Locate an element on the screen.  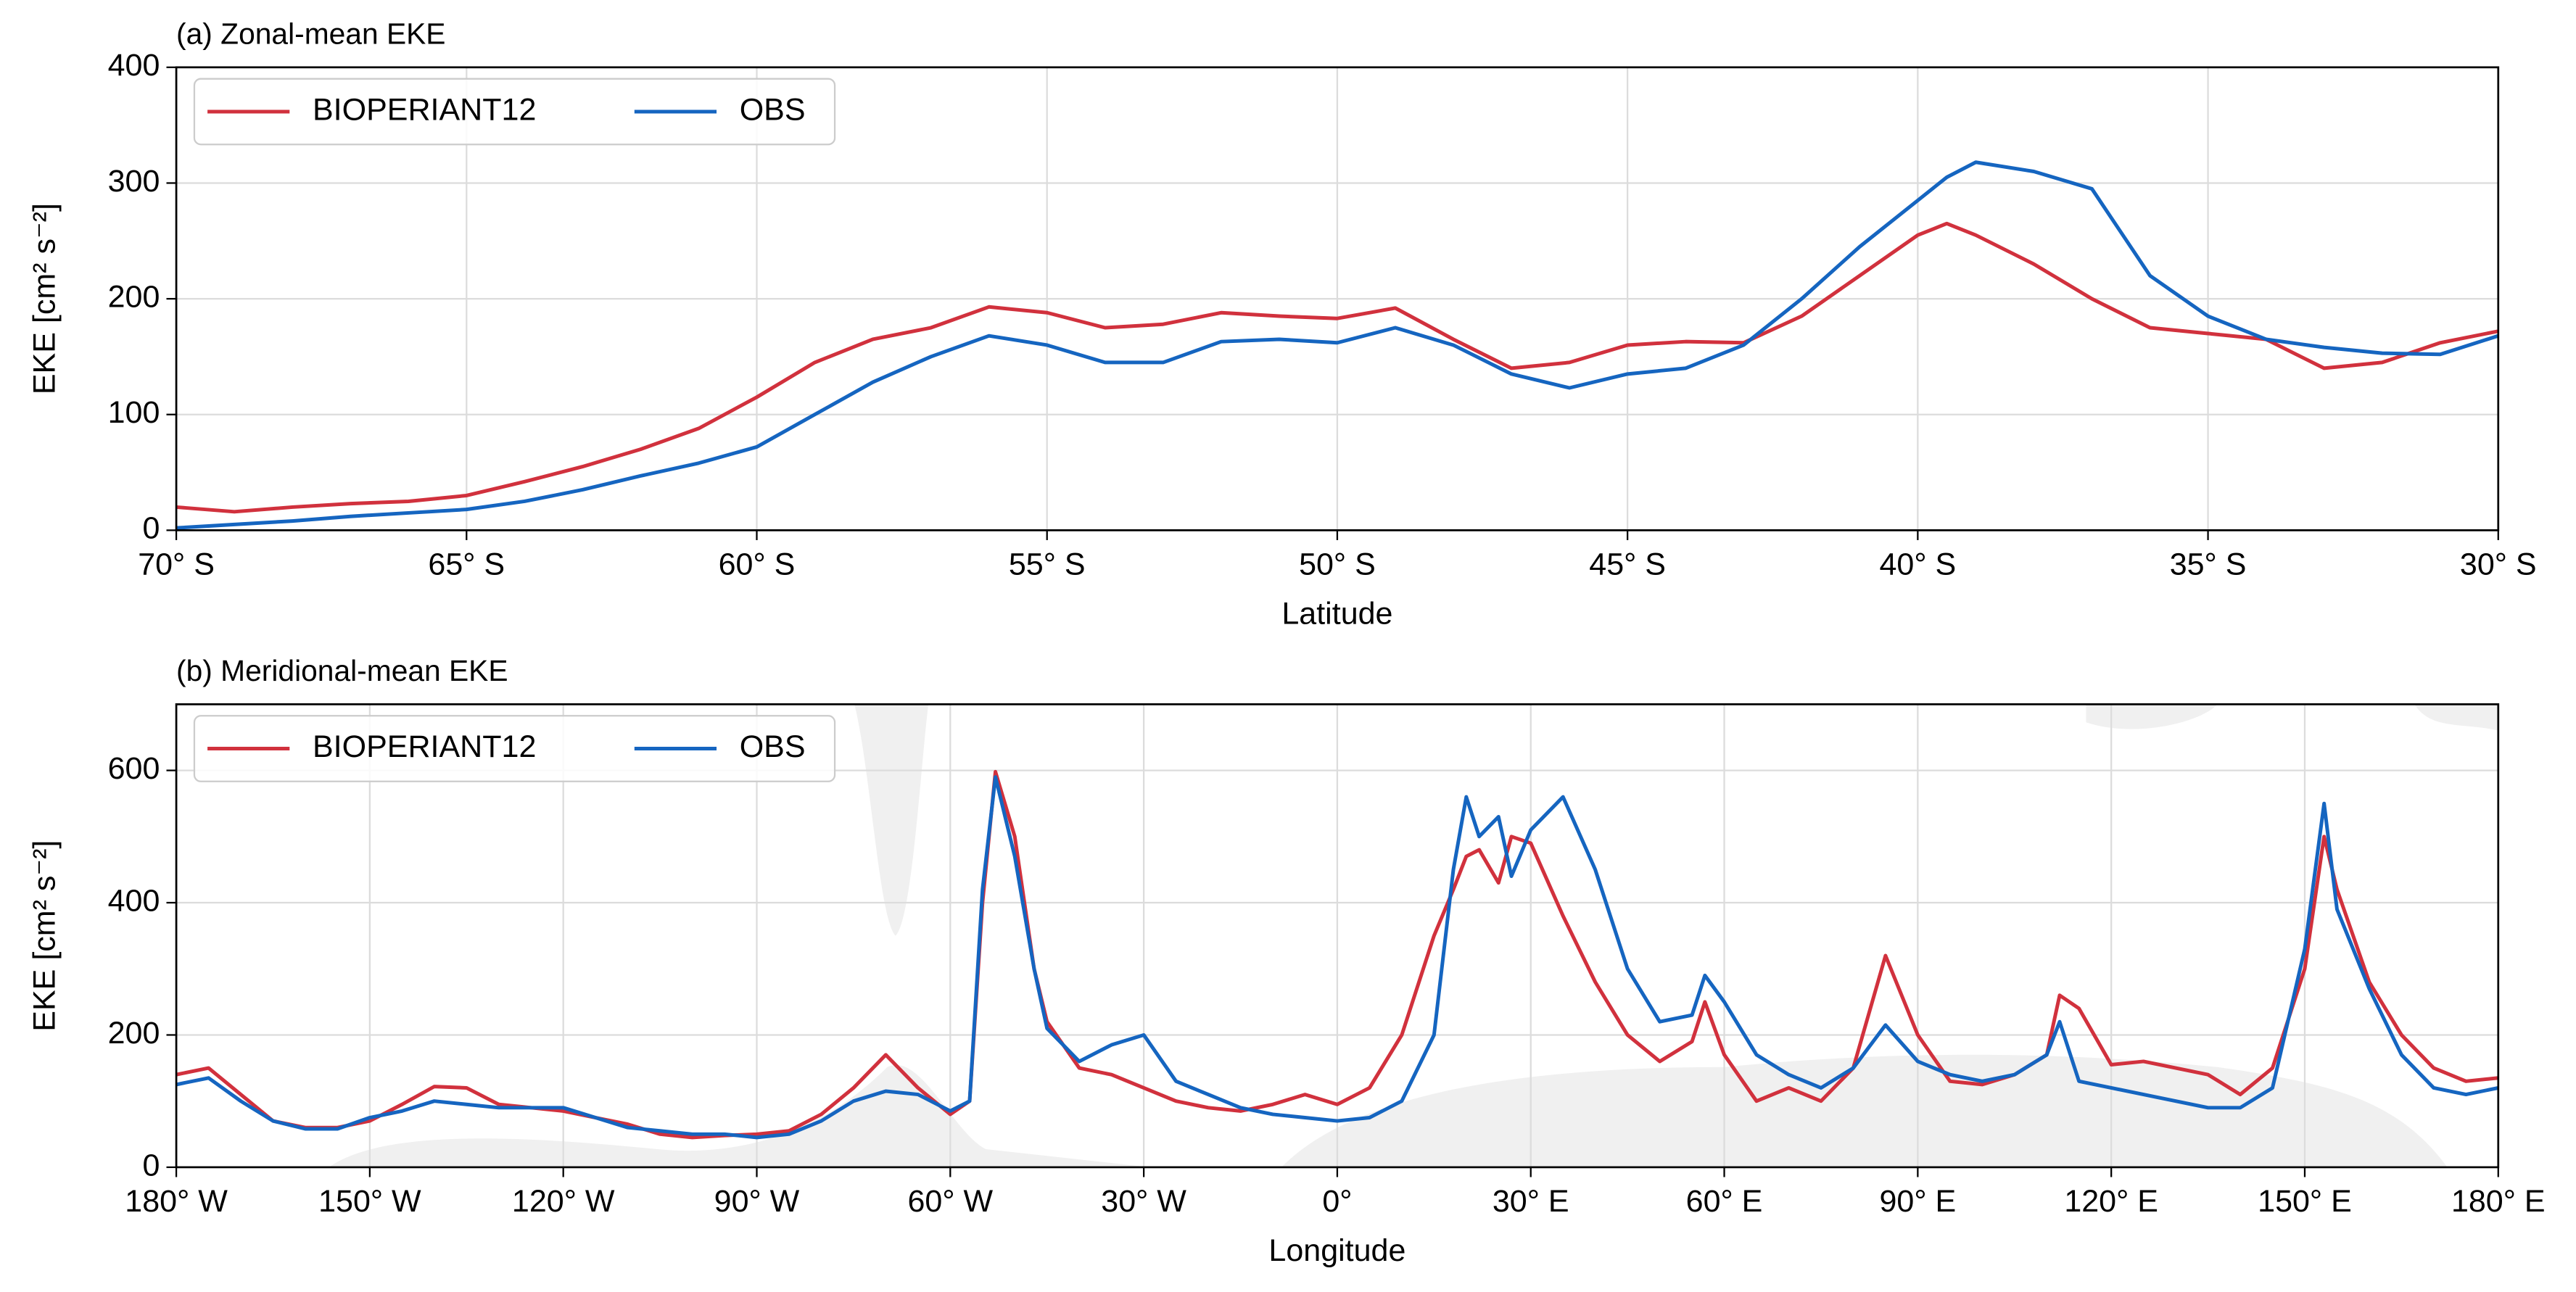
x-tick-label: 120° E is located at coordinates (2111, 1201).